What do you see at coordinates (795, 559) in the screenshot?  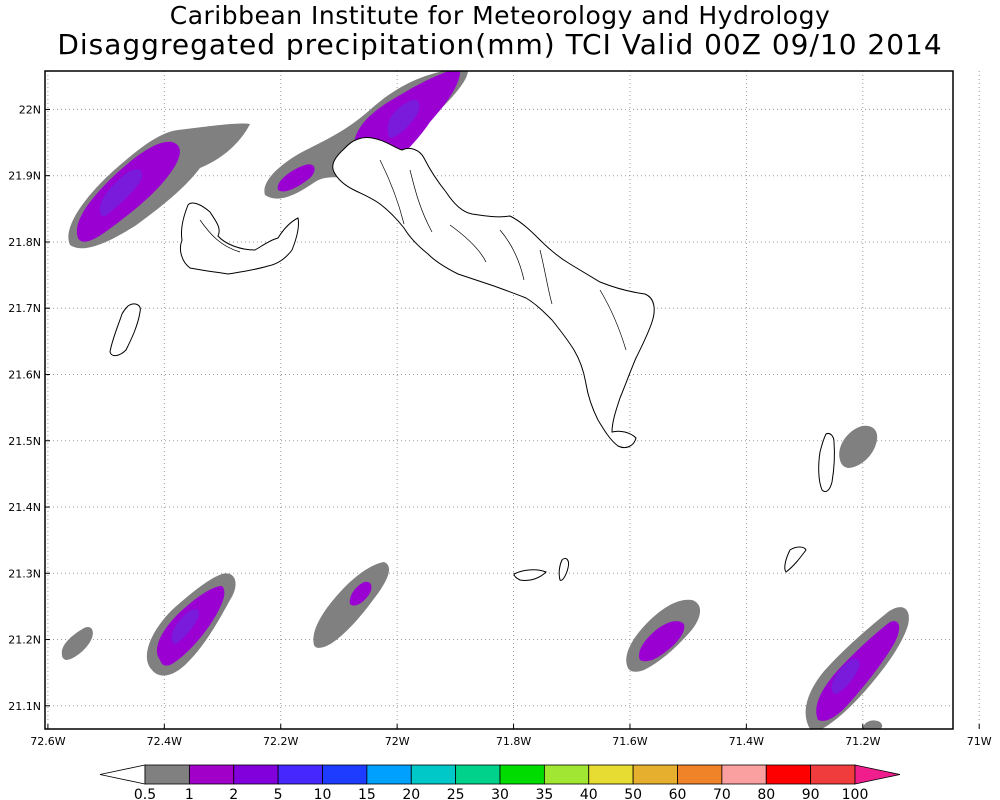 I see `island-salt-cay` at bounding box center [795, 559].